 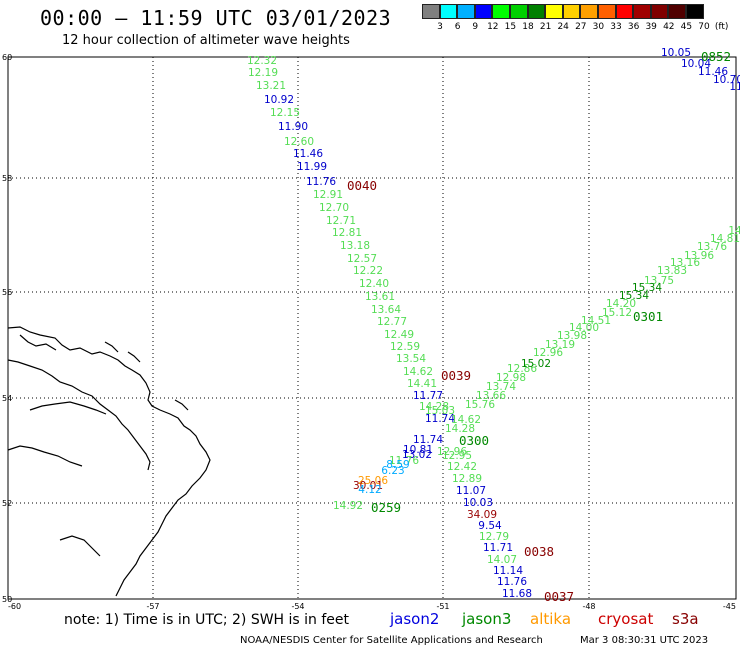 I want to click on swh-value: 11.07, so click(x=471, y=491).